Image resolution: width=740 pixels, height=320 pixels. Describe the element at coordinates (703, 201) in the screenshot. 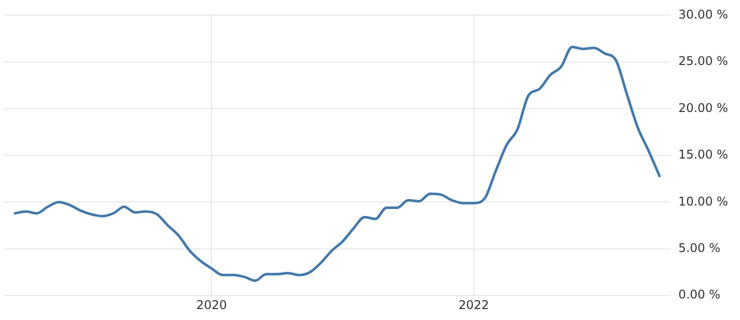

I see `y-tick-label: 10.00 %` at that location.